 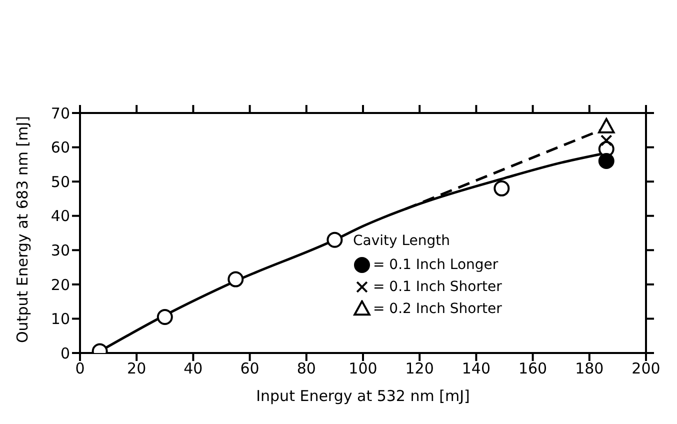 What do you see at coordinates (60, 250) in the screenshot?
I see `y-tick-label: 30` at bounding box center [60, 250].